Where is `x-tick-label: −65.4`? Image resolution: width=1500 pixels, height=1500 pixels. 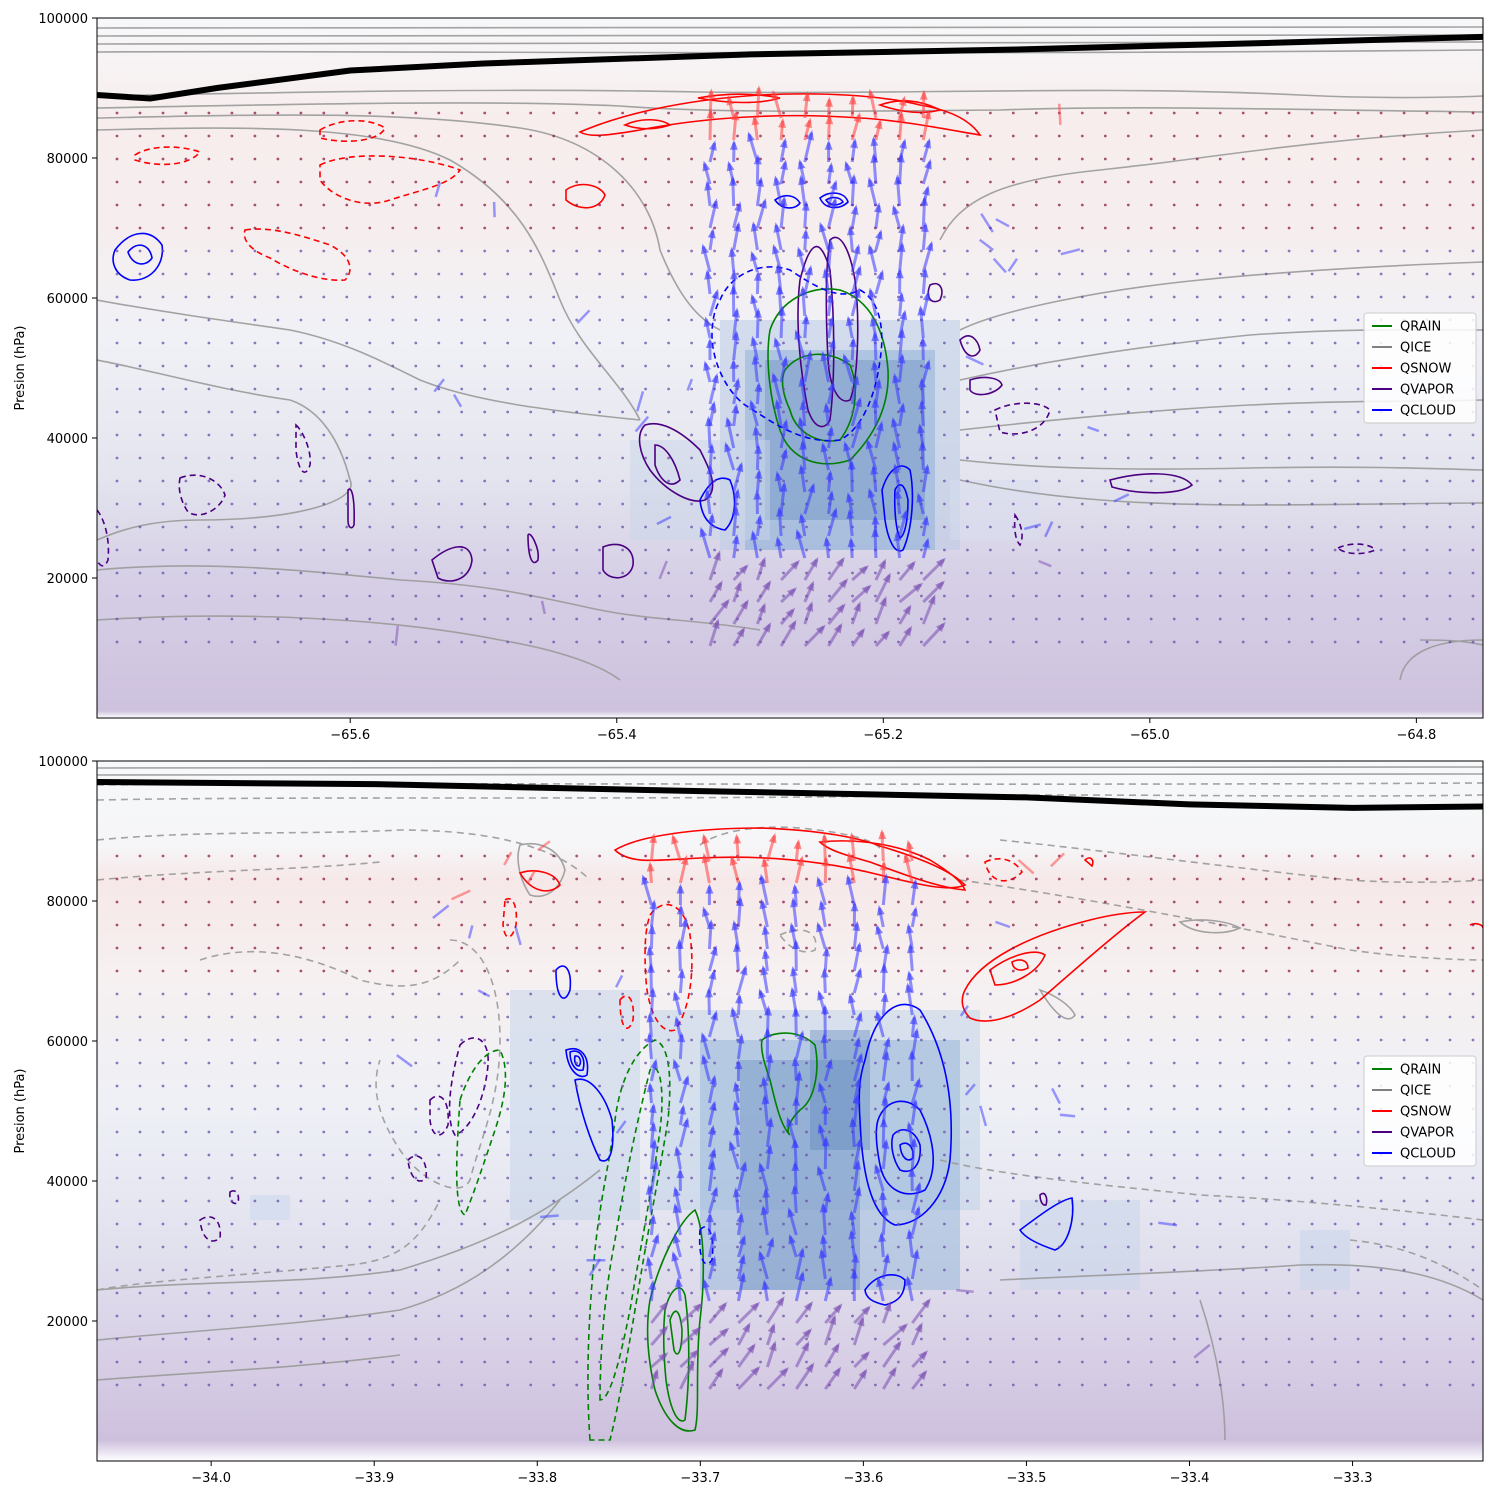
x-tick-label: −65.4 is located at coordinates (617, 735).